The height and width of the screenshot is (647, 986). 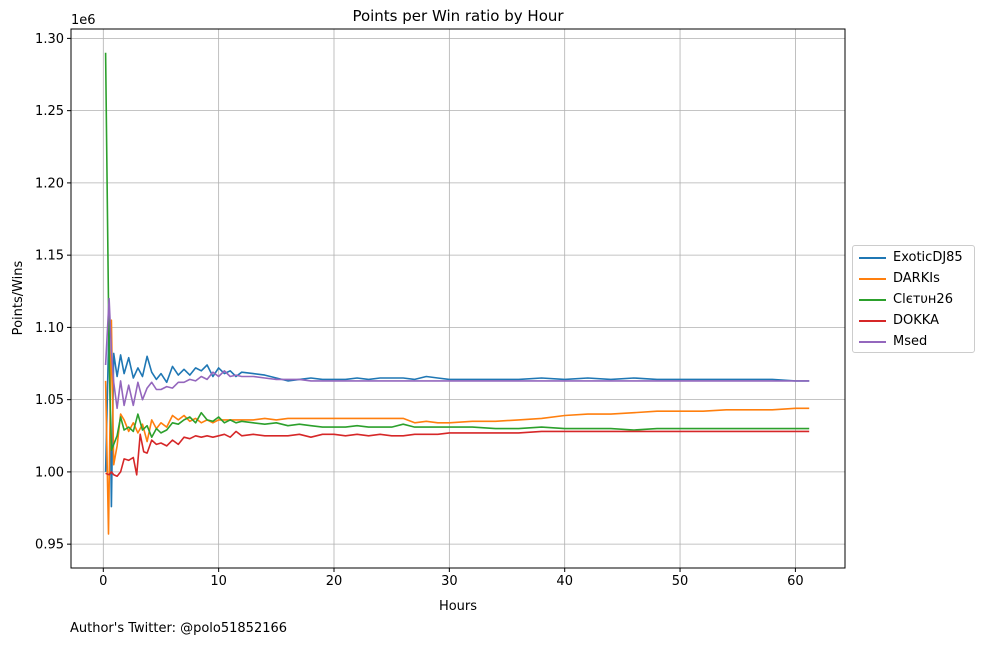 What do you see at coordinates (458, 16) in the screenshot?
I see `chart-title: Points per Win ratio by Hour` at bounding box center [458, 16].